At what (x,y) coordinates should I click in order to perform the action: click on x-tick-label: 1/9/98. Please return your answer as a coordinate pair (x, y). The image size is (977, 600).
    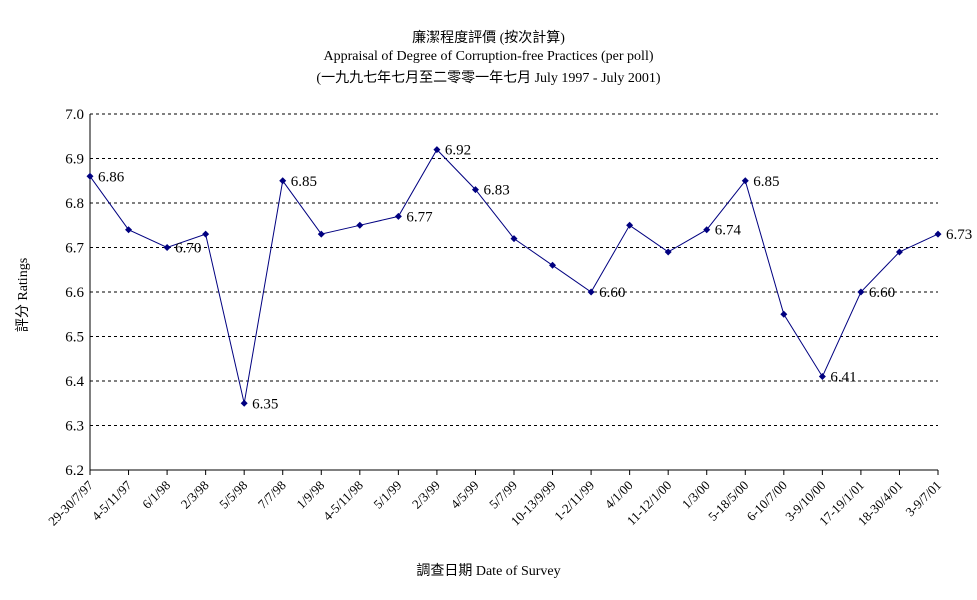
    Looking at the image, I should click on (310, 495).